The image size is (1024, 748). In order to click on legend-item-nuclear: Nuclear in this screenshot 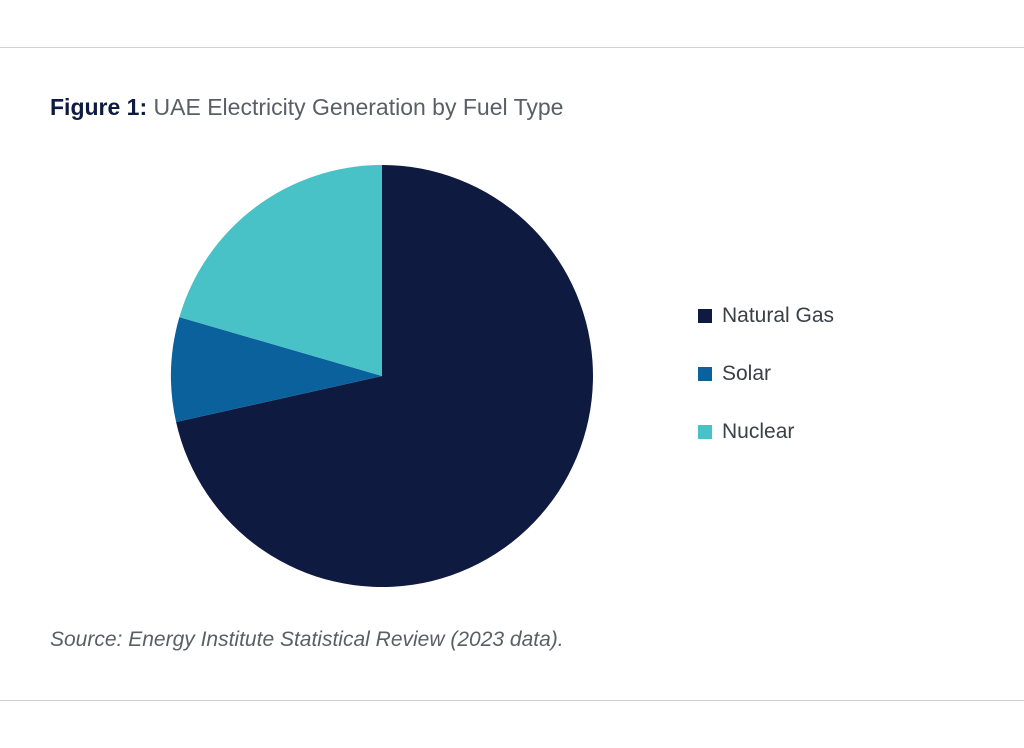, I will do `click(746, 432)`.